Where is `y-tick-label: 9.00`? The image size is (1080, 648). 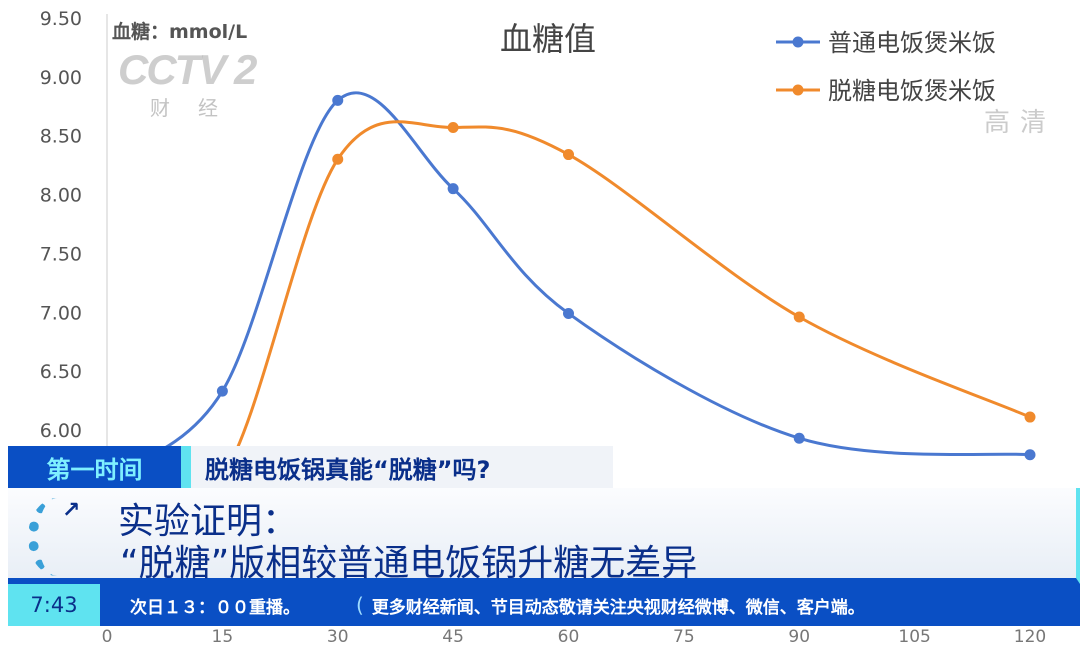 y-tick-label: 9.00 is located at coordinates (61, 78).